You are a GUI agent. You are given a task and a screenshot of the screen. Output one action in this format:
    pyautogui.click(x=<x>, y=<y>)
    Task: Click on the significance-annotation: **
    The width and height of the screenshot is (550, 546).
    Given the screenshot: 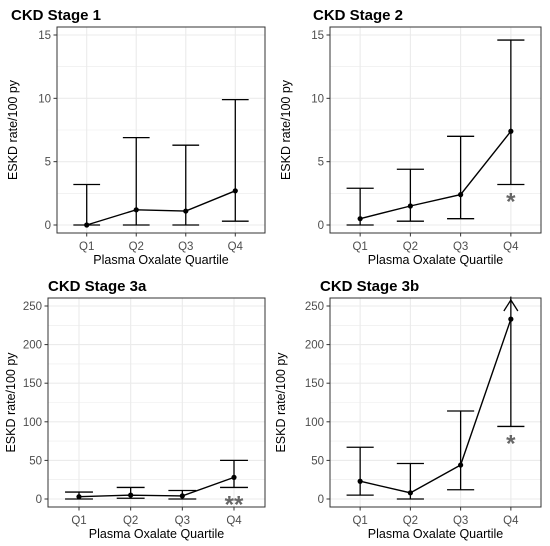 What is the action you would take?
    pyautogui.click(x=234, y=504)
    